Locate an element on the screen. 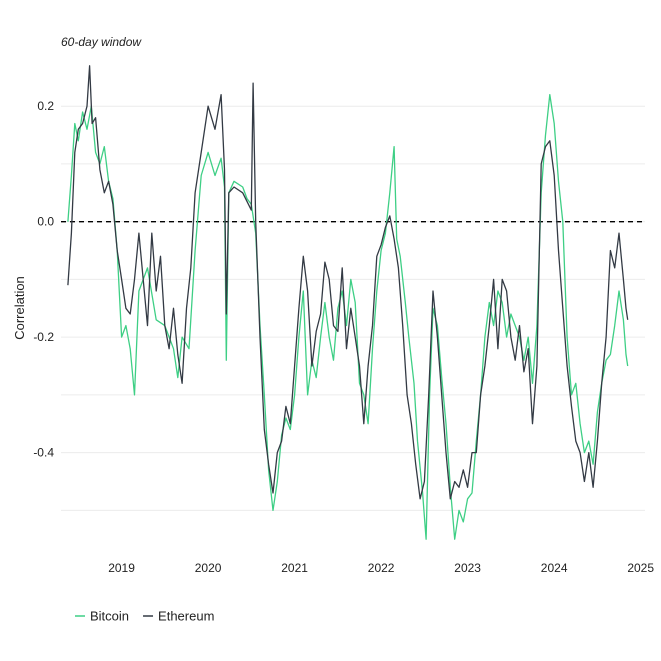  y-tick-label: -0.2 is located at coordinates (43, 337).